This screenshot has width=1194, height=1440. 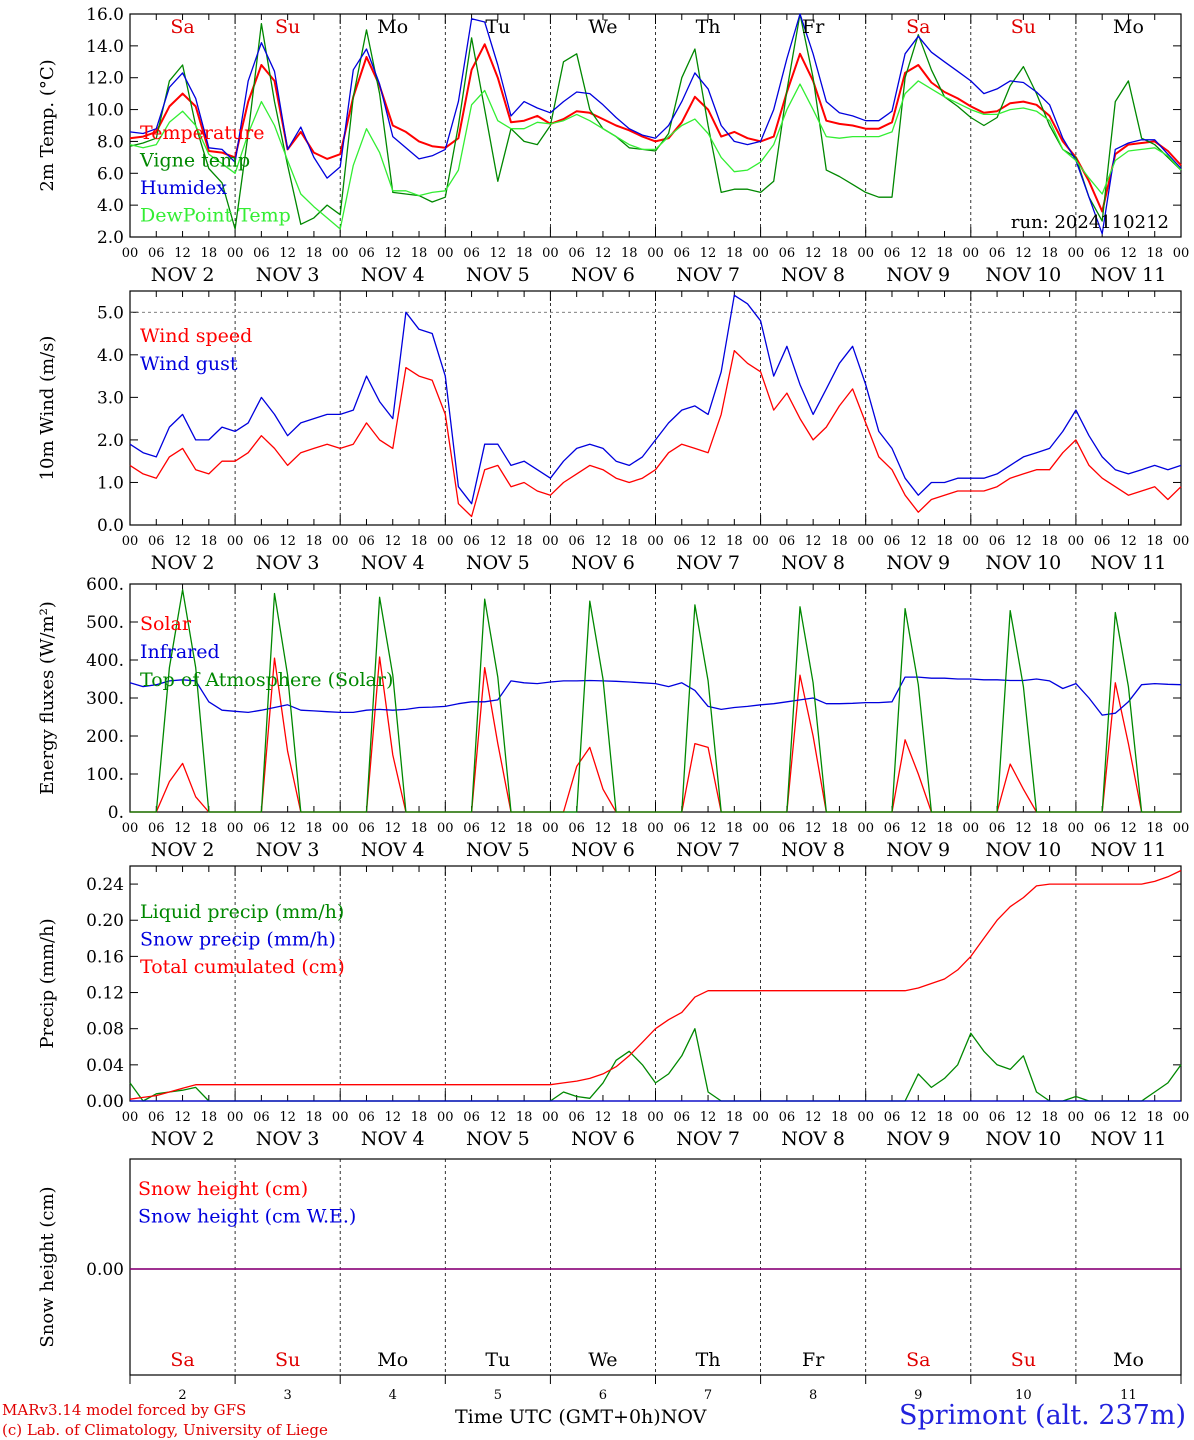 What do you see at coordinates (1023, 1360) in the screenshot?
I see `day-of-week-bottom: Su` at bounding box center [1023, 1360].